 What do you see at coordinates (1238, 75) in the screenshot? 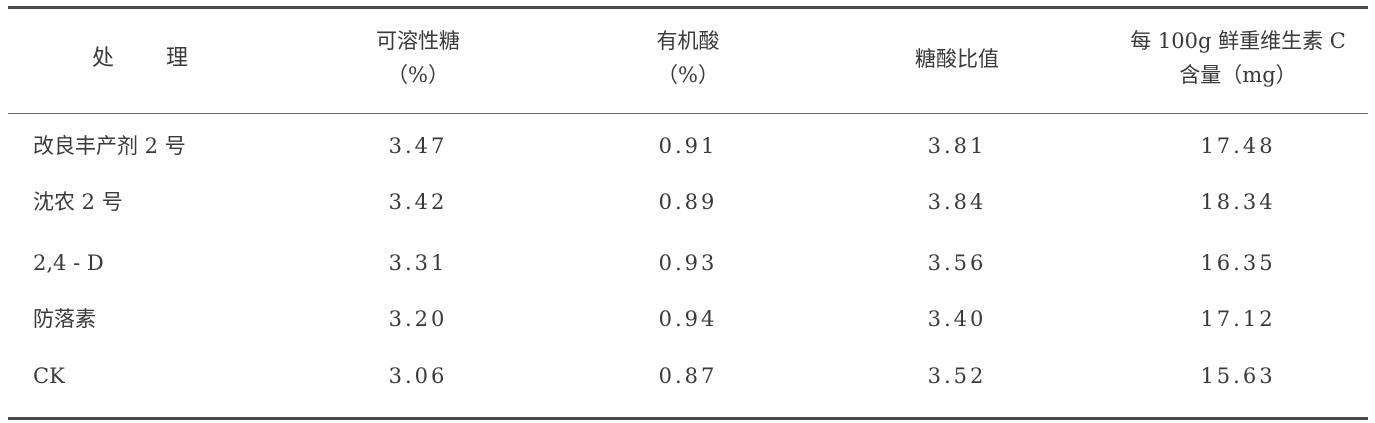
I see `header-vitamin-c-line2: 含量（mg）` at bounding box center [1238, 75].